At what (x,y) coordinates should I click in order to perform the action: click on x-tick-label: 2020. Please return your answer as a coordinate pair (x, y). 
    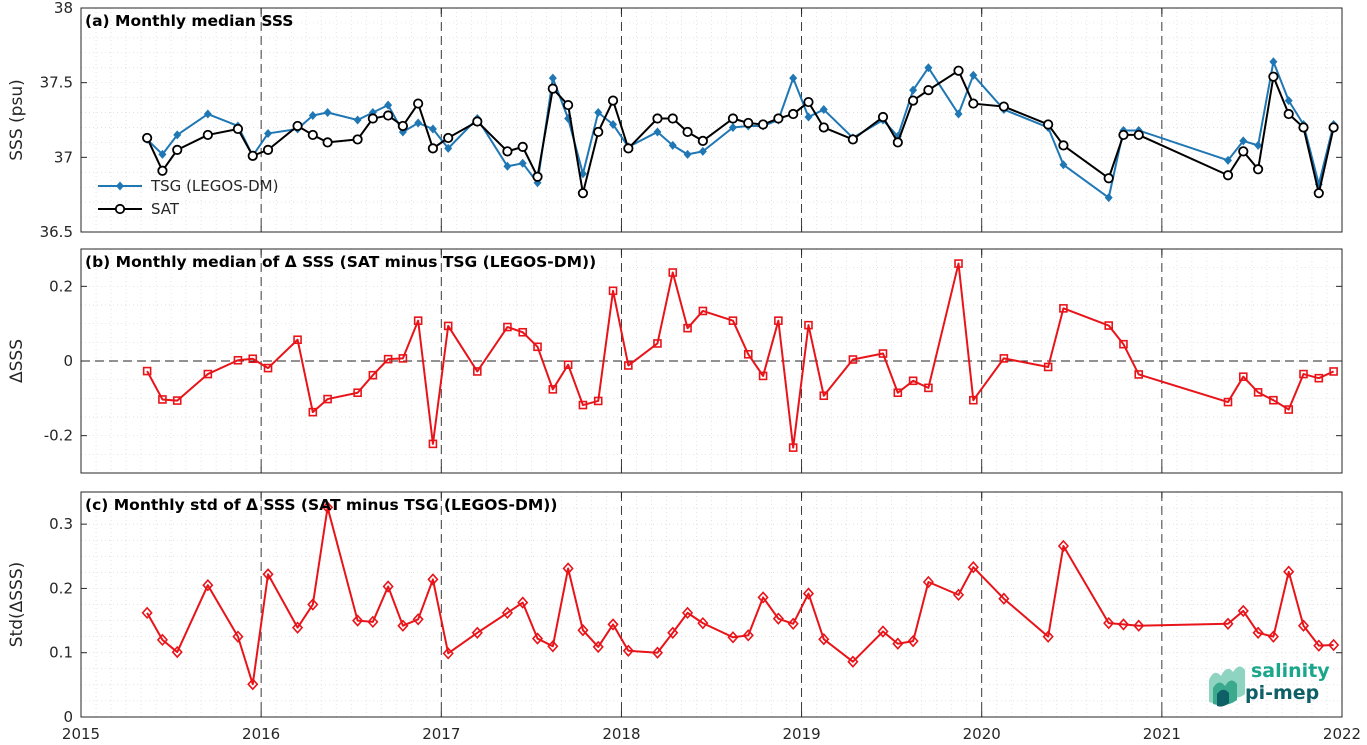
    Looking at the image, I should click on (982, 734).